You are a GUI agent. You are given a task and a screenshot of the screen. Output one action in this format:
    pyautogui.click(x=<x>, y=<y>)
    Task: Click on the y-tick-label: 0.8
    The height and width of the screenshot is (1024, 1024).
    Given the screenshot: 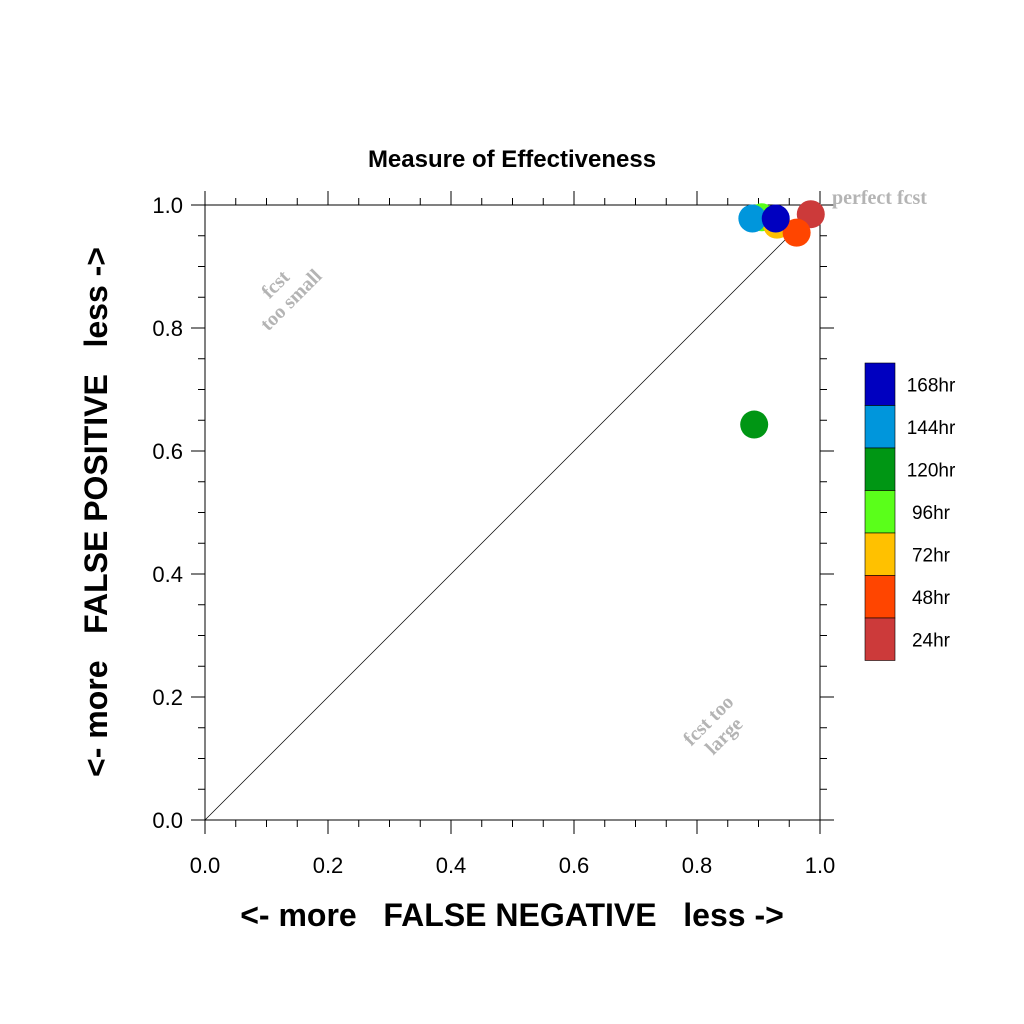 What is the action you would take?
    pyautogui.click(x=167, y=328)
    